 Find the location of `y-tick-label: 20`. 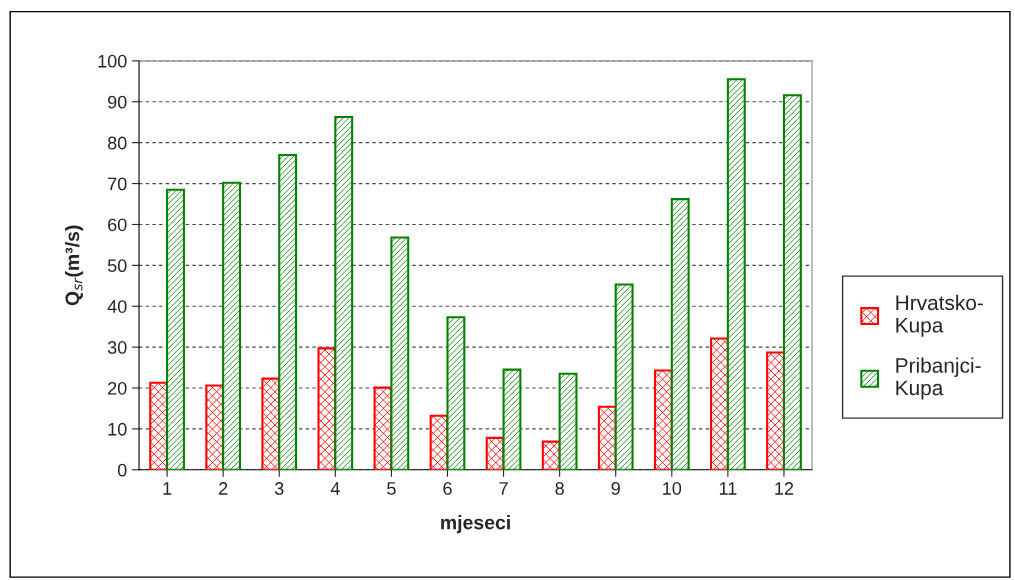

y-tick-label: 20 is located at coordinates (117, 388).